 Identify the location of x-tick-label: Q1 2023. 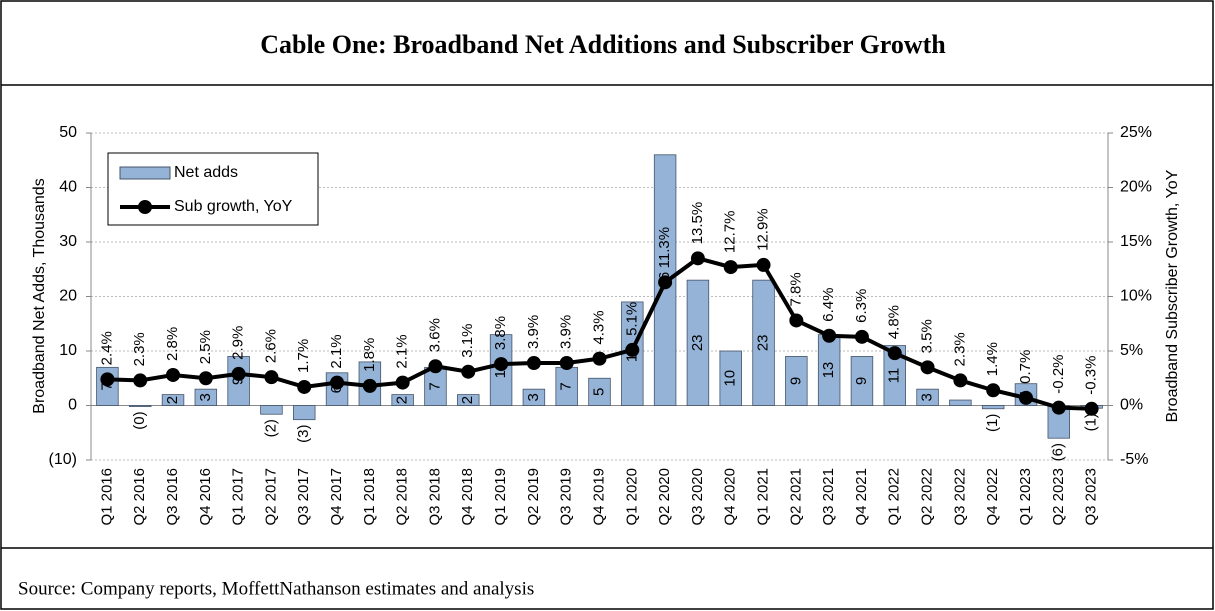
(1025, 497).